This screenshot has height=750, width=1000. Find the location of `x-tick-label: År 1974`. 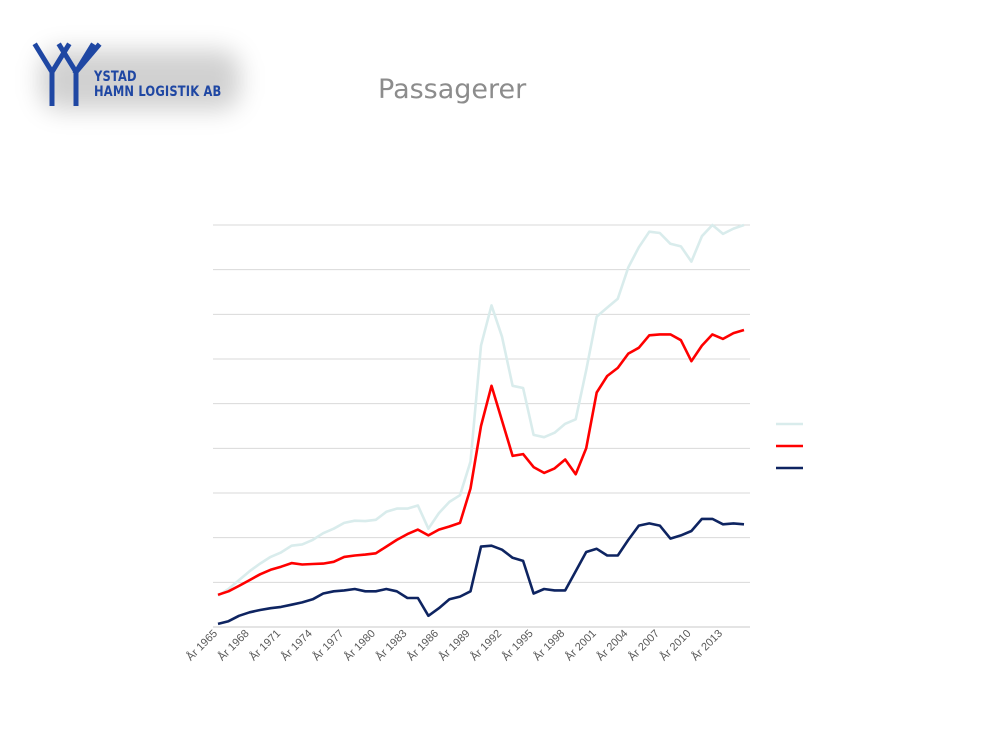

x-tick-label: År 1974 is located at coordinates (296, 645).